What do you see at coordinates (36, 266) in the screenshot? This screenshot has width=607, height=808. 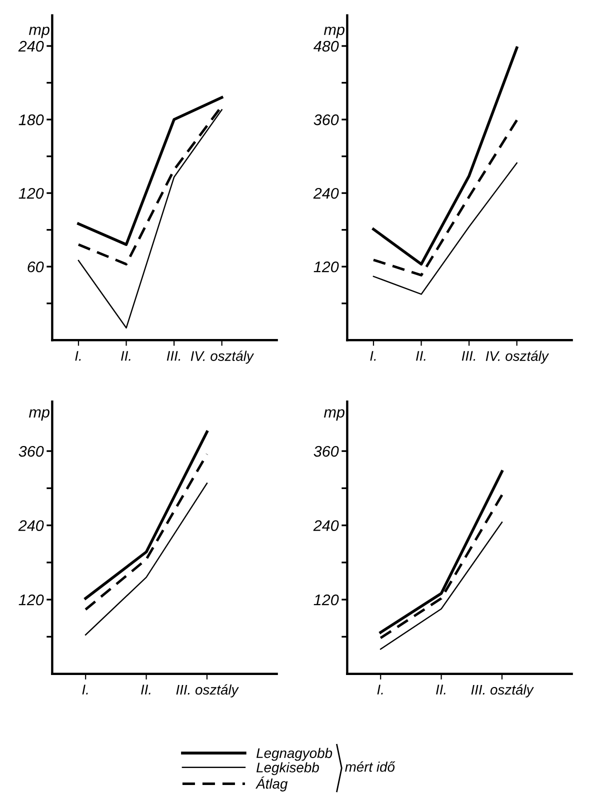 I see `y-tick-label: 60` at bounding box center [36, 266].